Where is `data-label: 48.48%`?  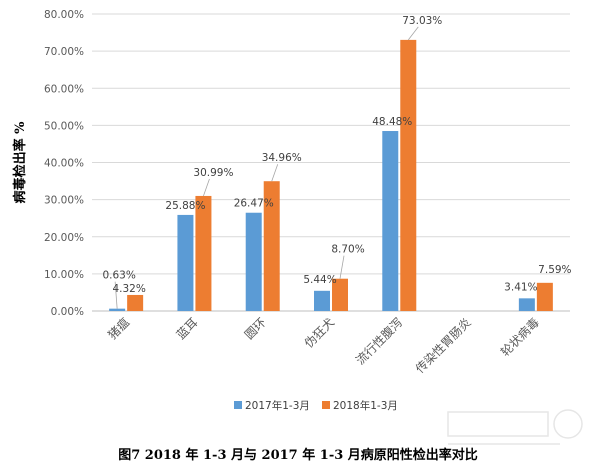
data-label: 48.48% is located at coordinates (392, 122).